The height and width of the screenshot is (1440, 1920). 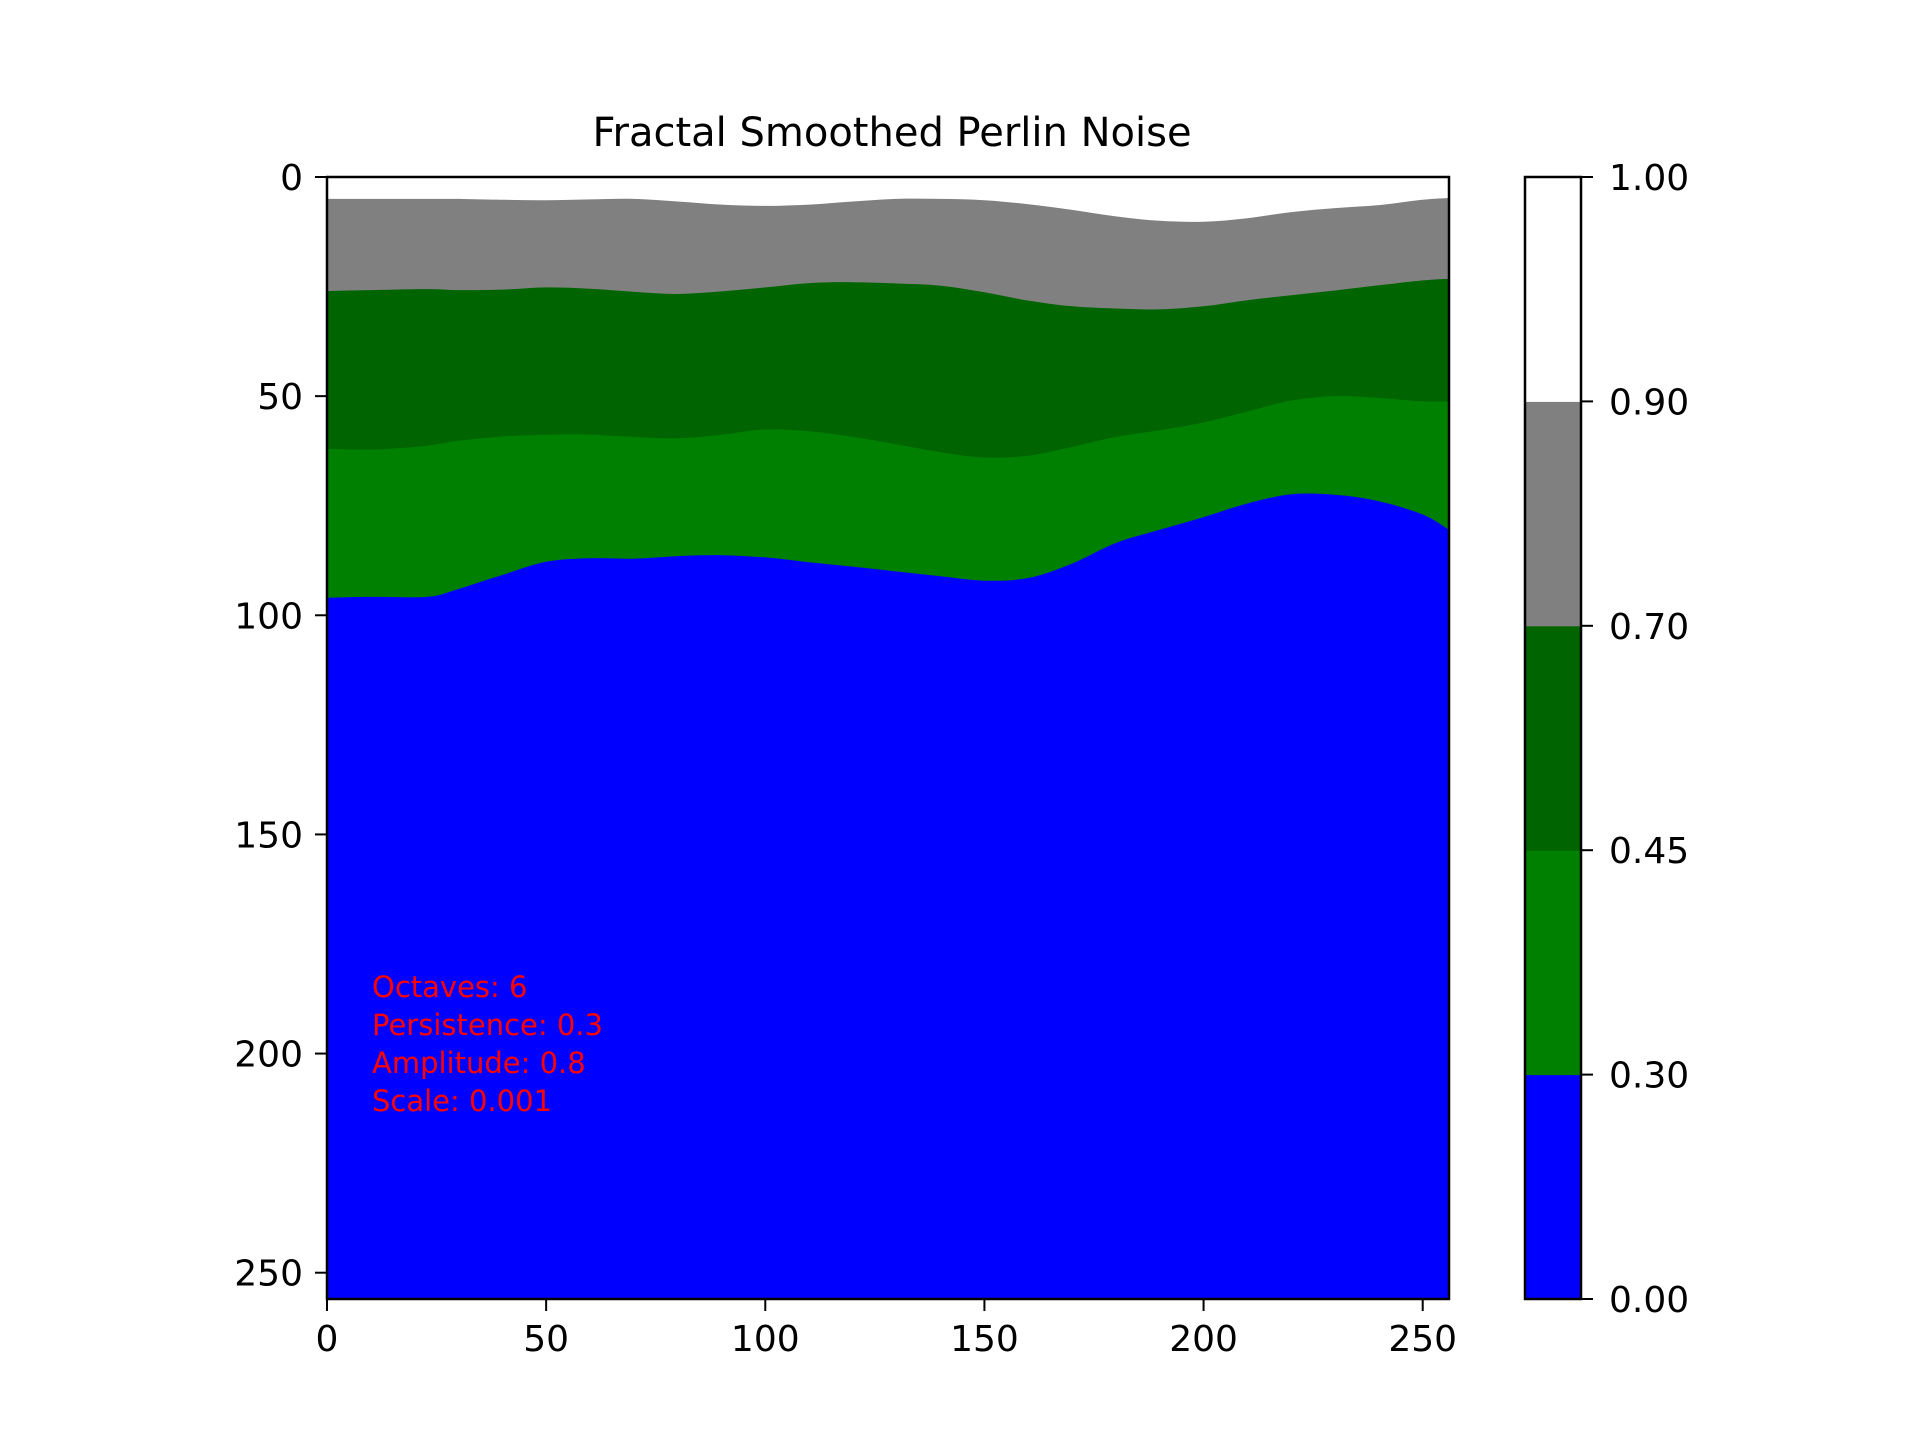 What do you see at coordinates (1203, 1339) in the screenshot?
I see `x-tick-label: 200` at bounding box center [1203, 1339].